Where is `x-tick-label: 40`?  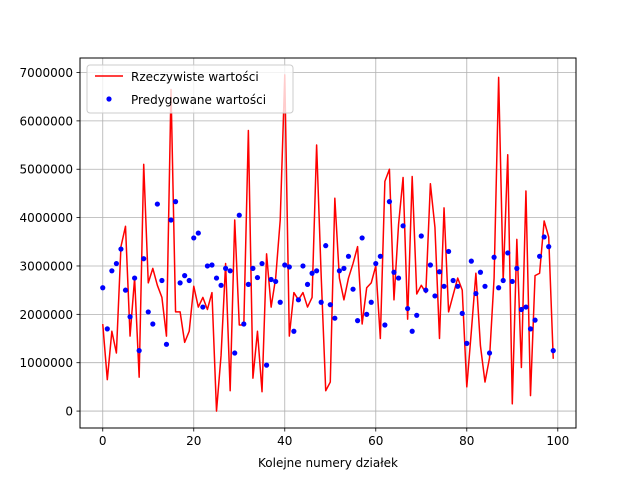
x-tick-label: 40 is located at coordinates (284, 441).